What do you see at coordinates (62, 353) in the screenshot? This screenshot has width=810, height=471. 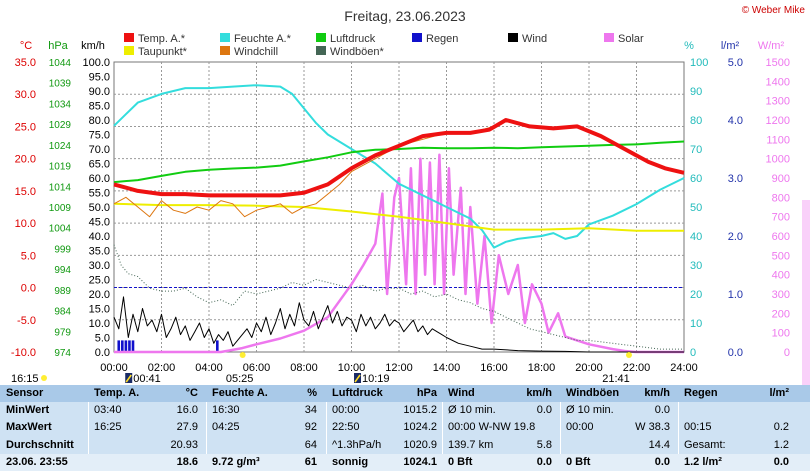 I see `pressure-tick-label: 974` at bounding box center [62, 353].